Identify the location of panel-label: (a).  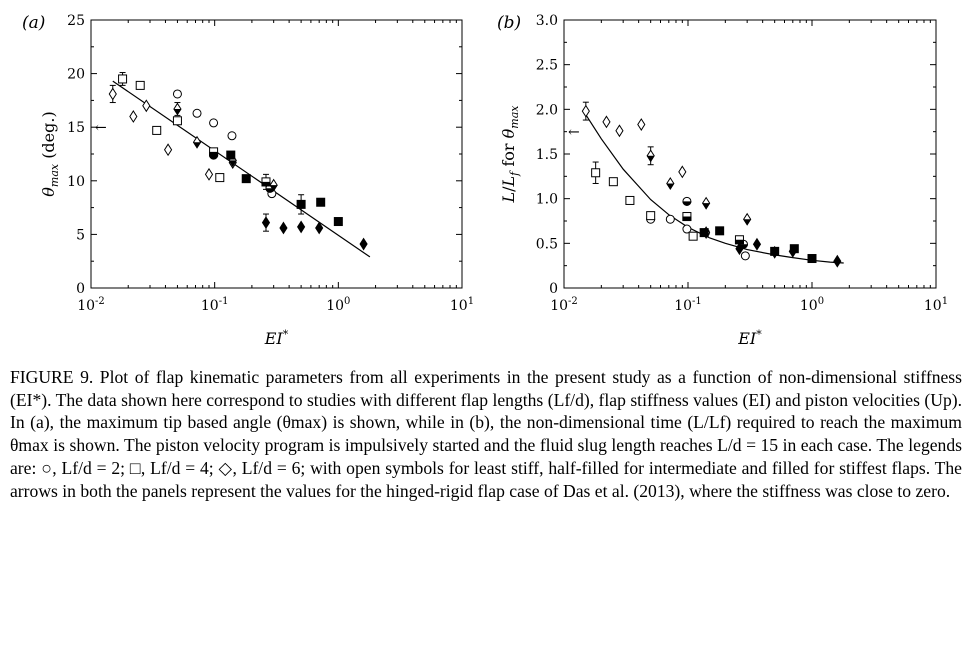
(33, 23).